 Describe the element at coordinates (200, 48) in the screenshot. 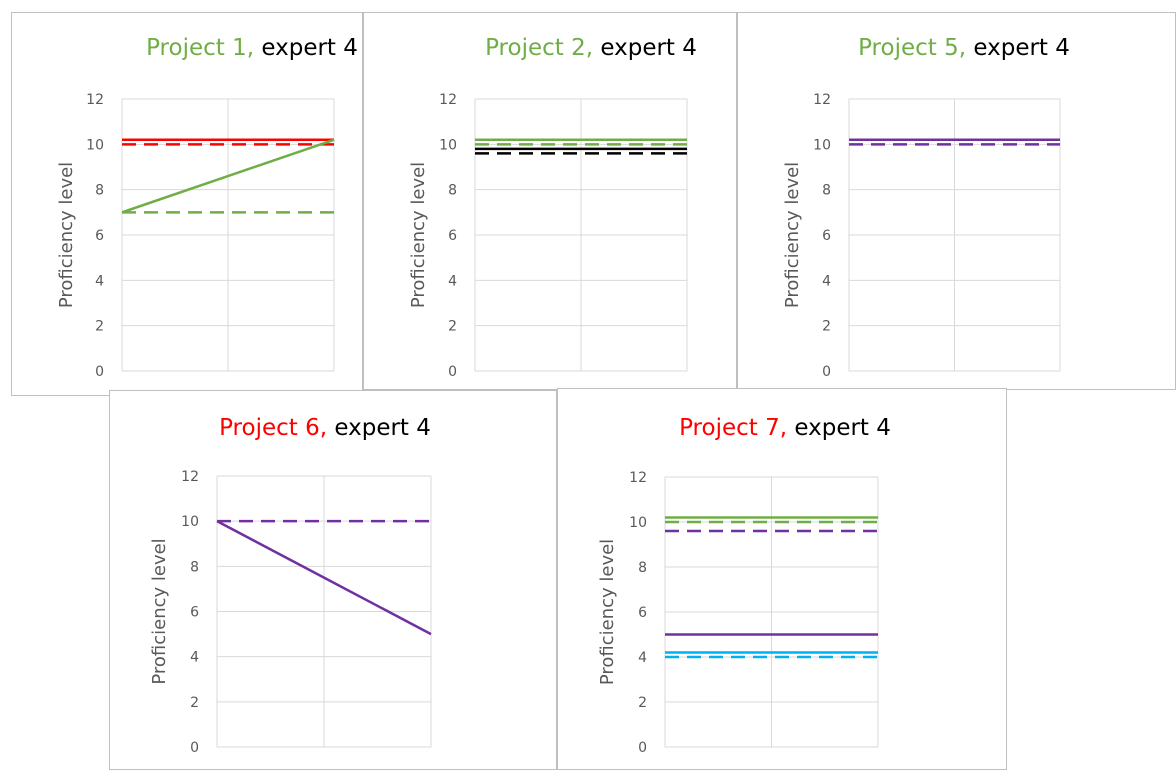

I see `chart-title-project: Project 1,` at that location.